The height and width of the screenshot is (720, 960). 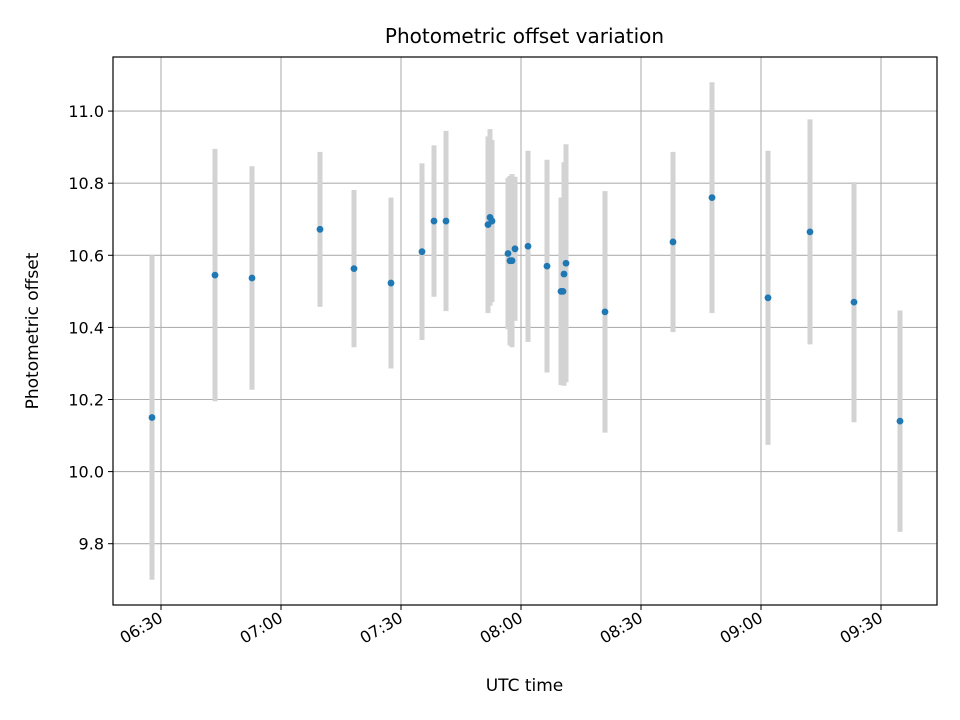 What do you see at coordinates (86, 400) in the screenshot?
I see `y-tick-label: 10.2` at bounding box center [86, 400].